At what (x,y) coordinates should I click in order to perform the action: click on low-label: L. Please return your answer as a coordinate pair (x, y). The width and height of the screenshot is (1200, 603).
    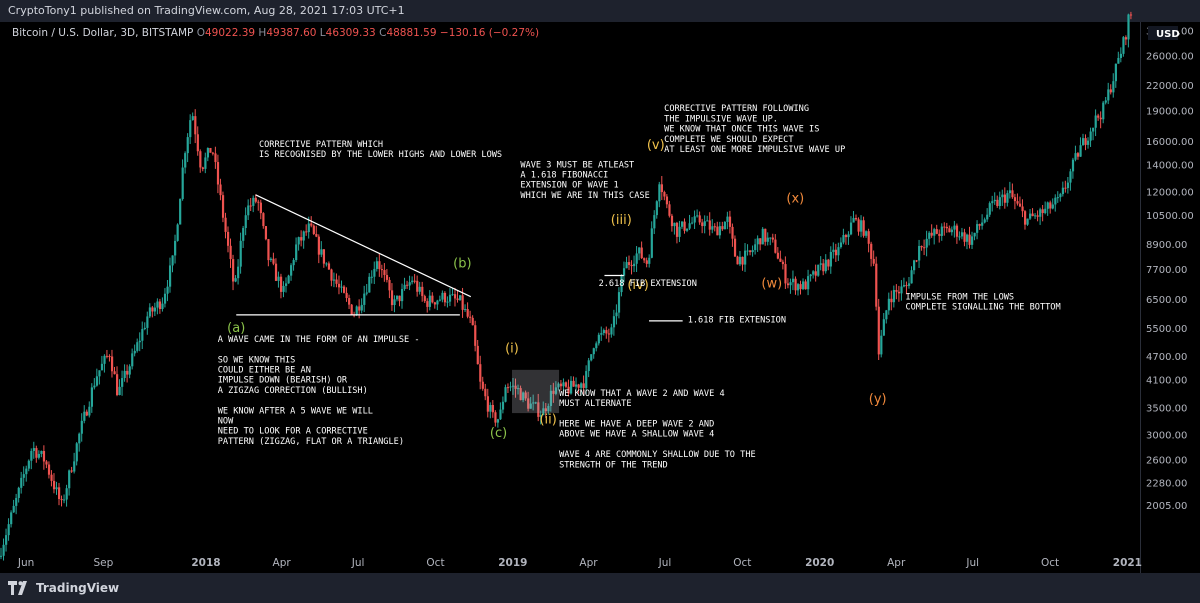
    Looking at the image, I should click on (322, 33).